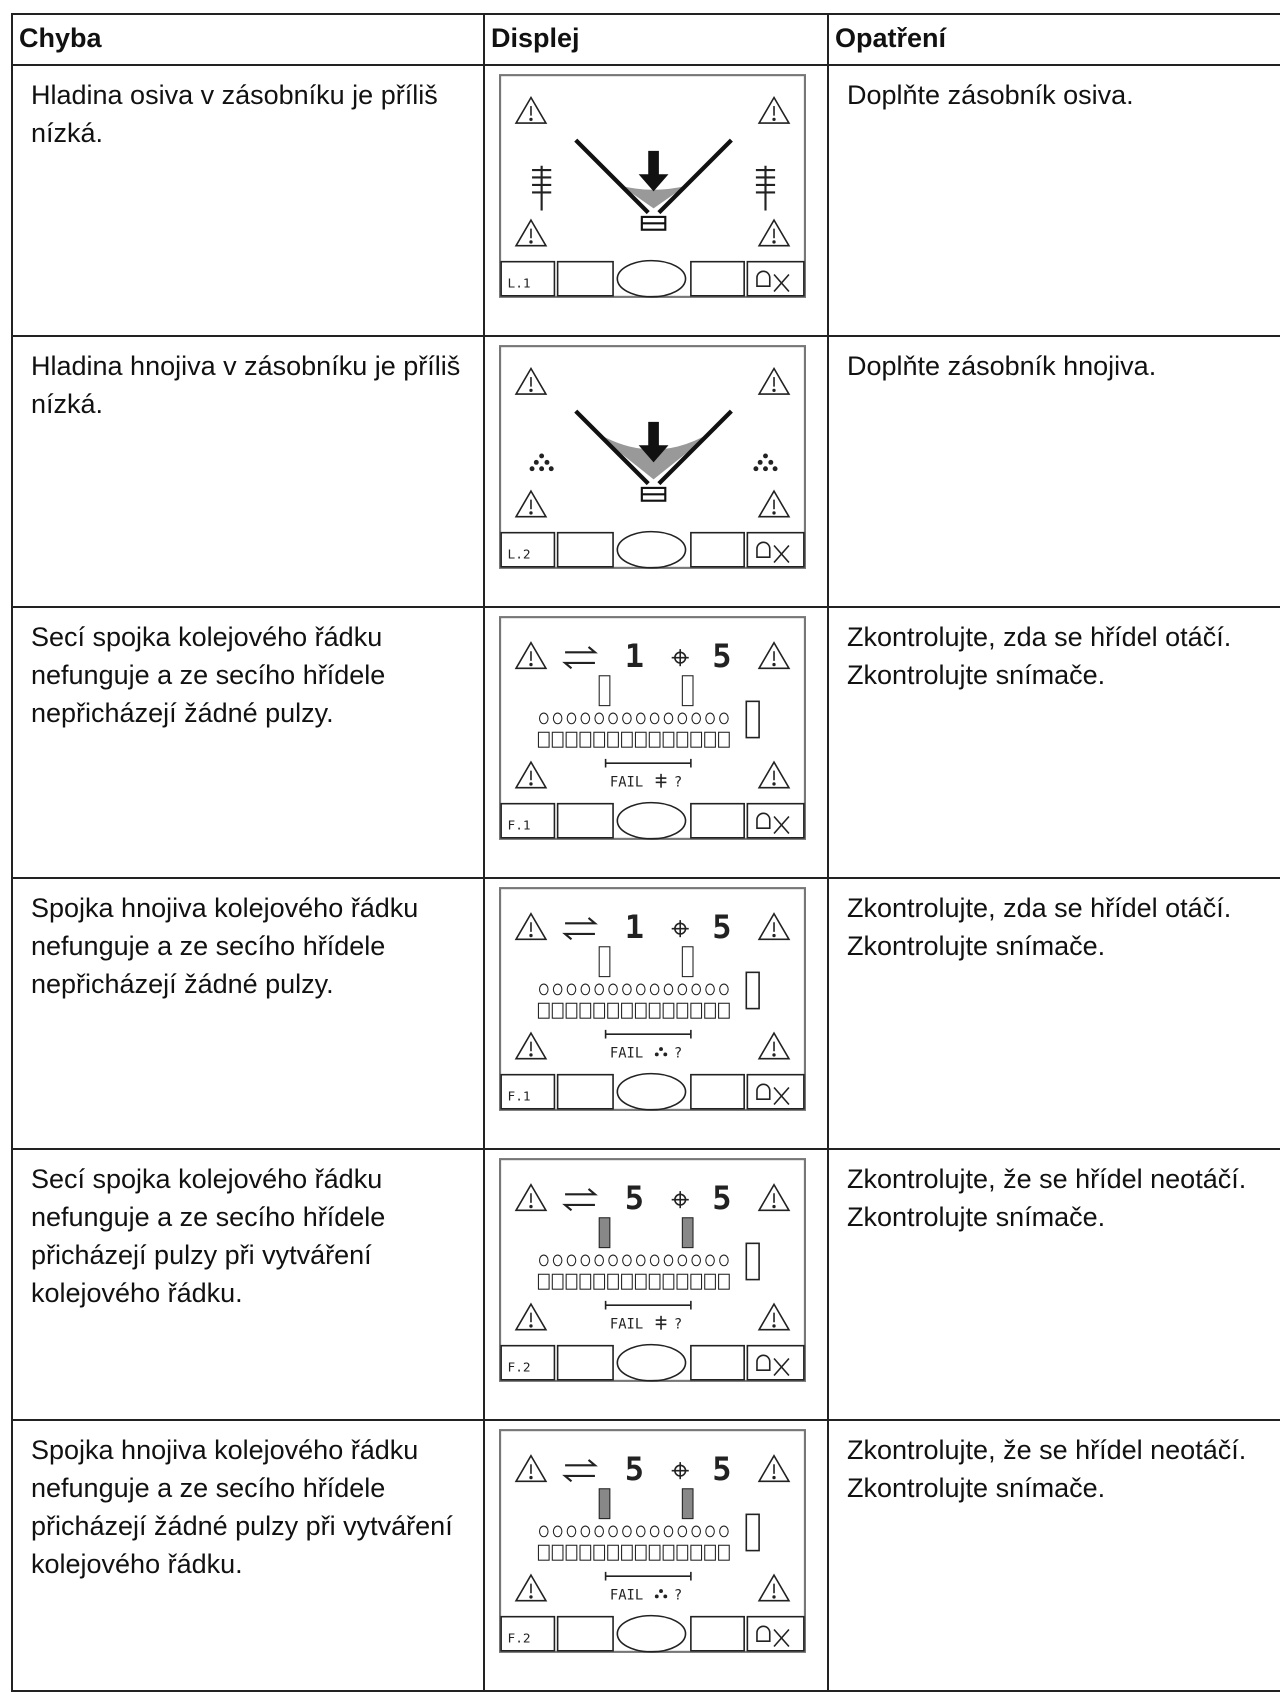 This screenshot has height=1692, width=1280. I want to click on action-text: Doplňte zásobník osiva., so click(990, 95).